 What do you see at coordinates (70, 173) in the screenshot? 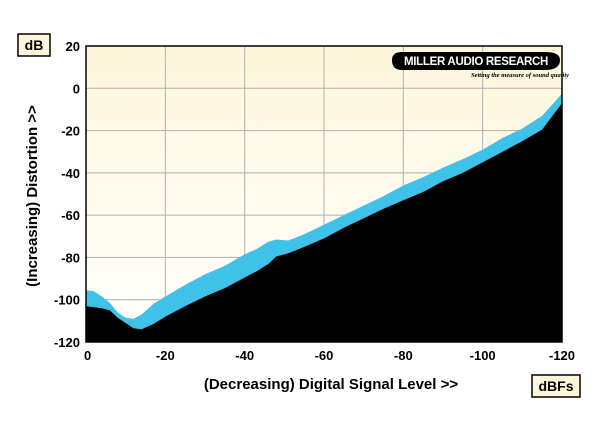
I see `y-tick-label: -40` at bounding box center [70, 173].